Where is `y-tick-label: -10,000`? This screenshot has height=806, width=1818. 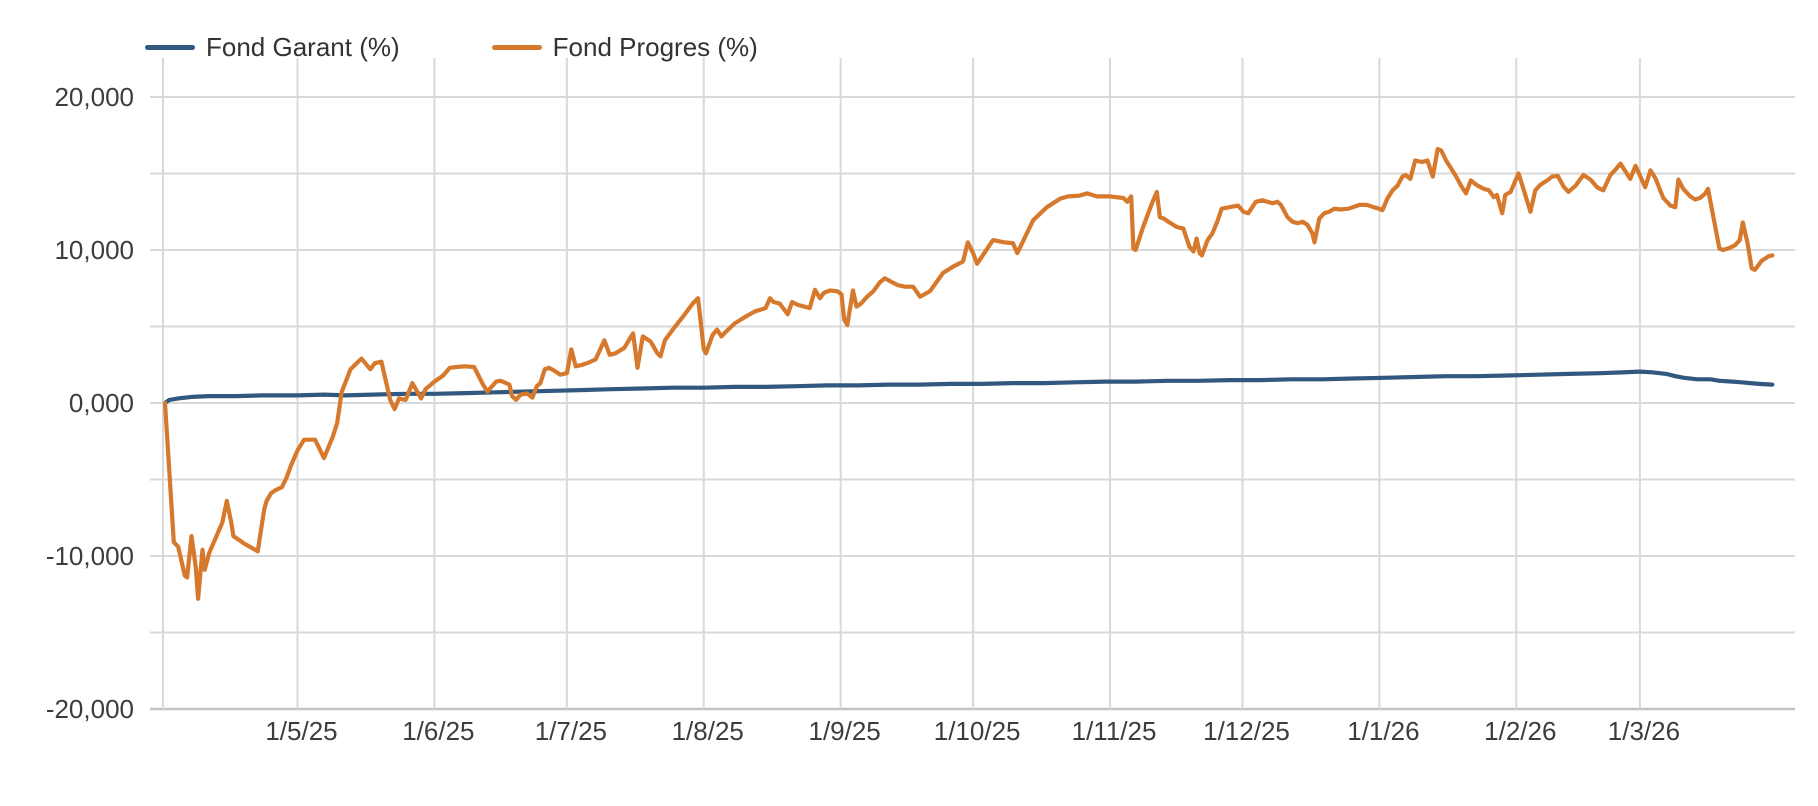
y-tick-label: -10,000 is located at coordinates (90, 556).